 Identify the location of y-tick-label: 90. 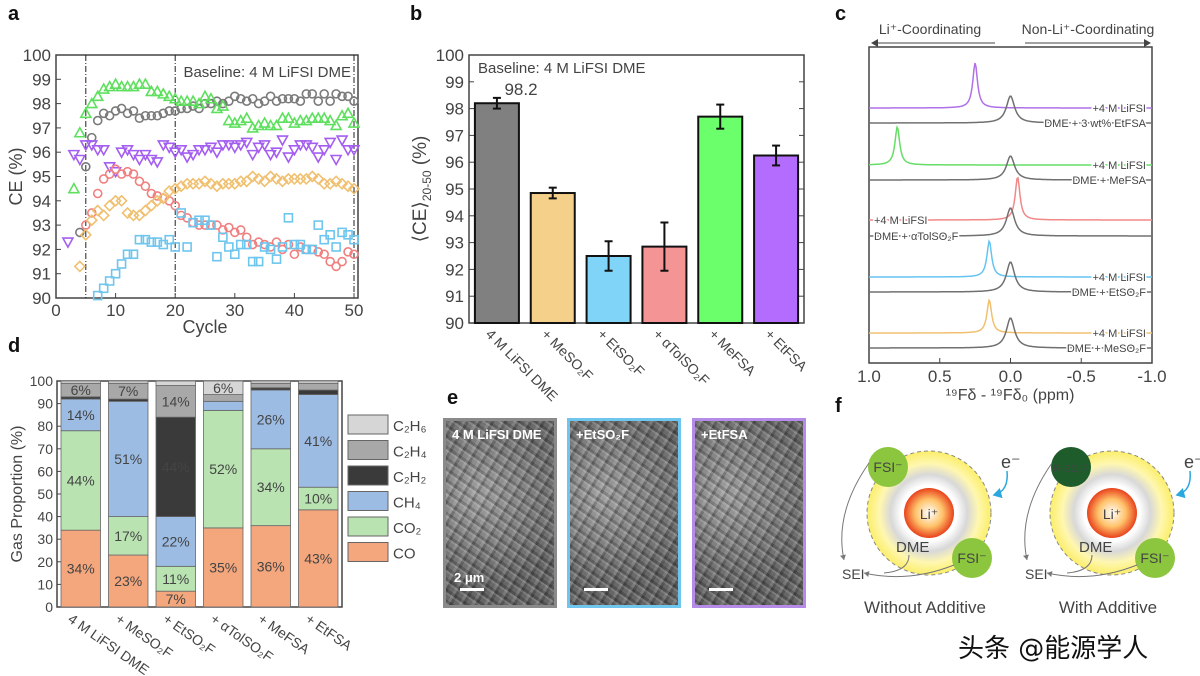
(45, 404).